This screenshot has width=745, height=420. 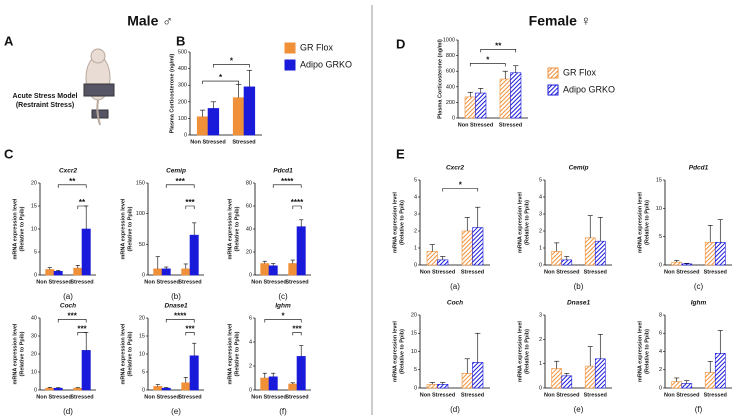 What do you see at coordinates (540, 315) in the screenshot?
I see `y-tick-label: 3` at bounding box center [540, 315].